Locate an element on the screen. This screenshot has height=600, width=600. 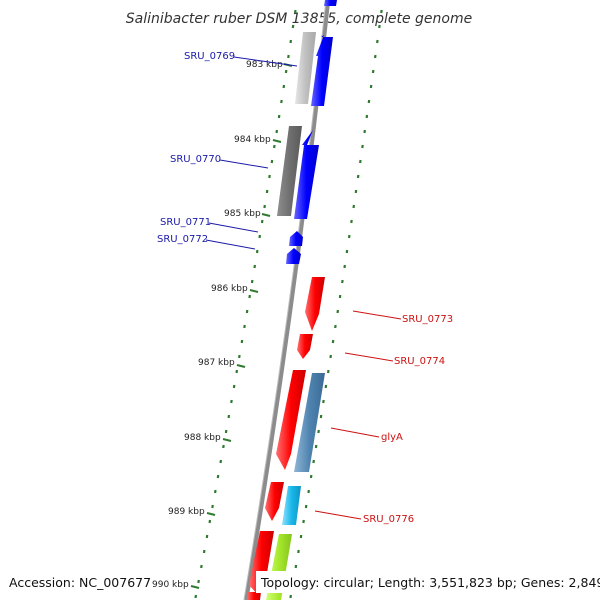
accession-bg is located at coordinates (75, 582).